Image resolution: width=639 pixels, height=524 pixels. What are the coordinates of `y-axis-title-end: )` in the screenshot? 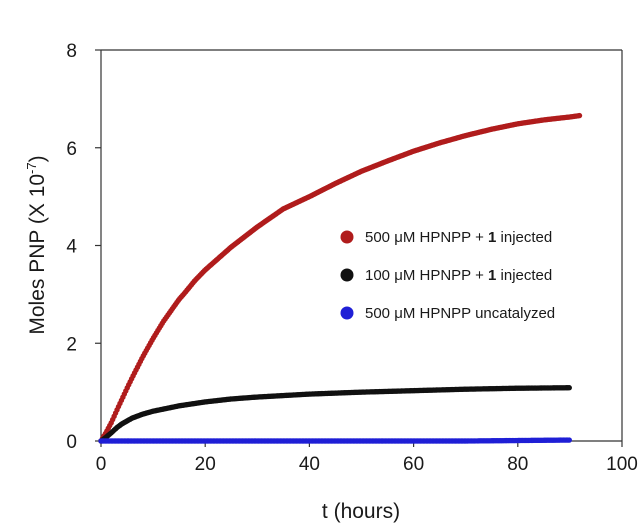 It's located at (37, 158).